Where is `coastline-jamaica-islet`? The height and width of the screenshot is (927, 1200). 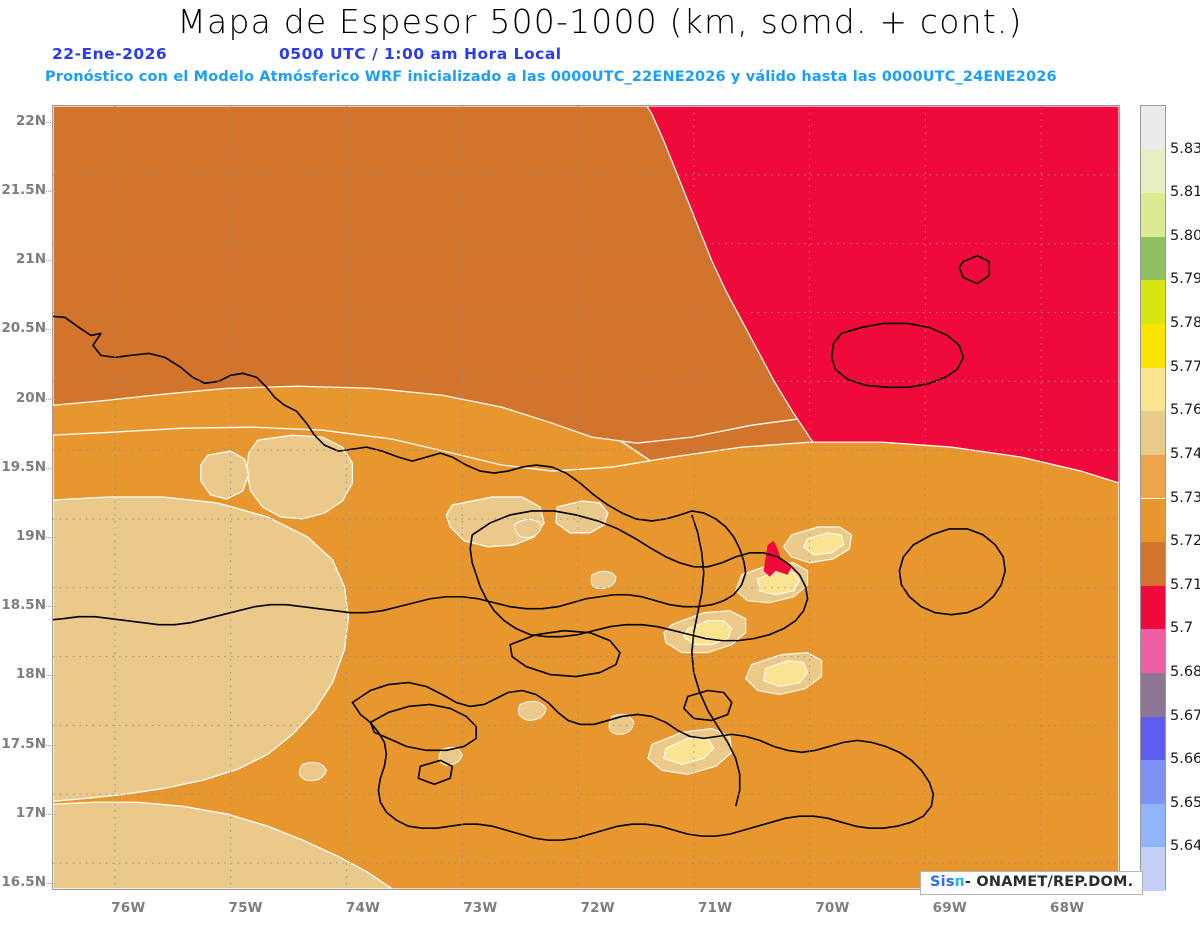
coastline-jamaica-islet is located at coordinates (974, 269).